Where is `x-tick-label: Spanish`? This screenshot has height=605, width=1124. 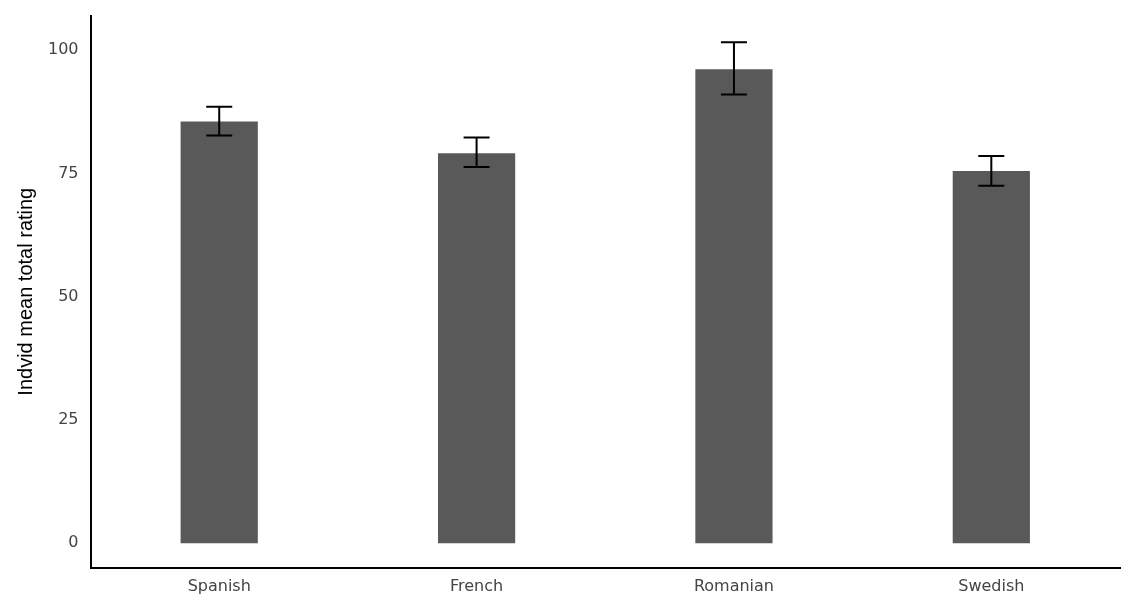 x-tick-label: Spanish is located at coordinates (219, 585).